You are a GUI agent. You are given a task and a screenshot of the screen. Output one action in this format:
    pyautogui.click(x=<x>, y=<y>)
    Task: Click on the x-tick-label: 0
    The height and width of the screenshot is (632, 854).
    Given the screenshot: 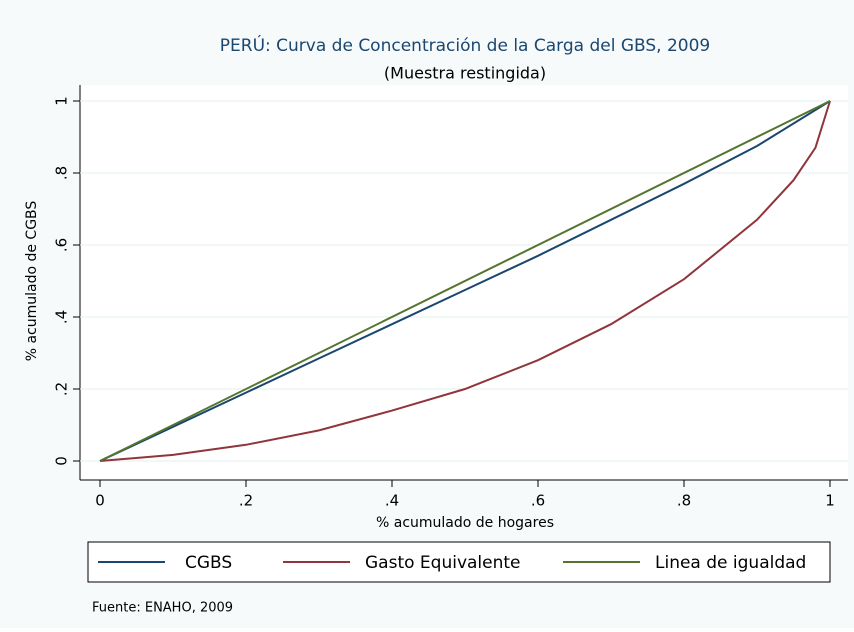 What is the action you would take?
    pyautogui.click(x=100, y=501)
    